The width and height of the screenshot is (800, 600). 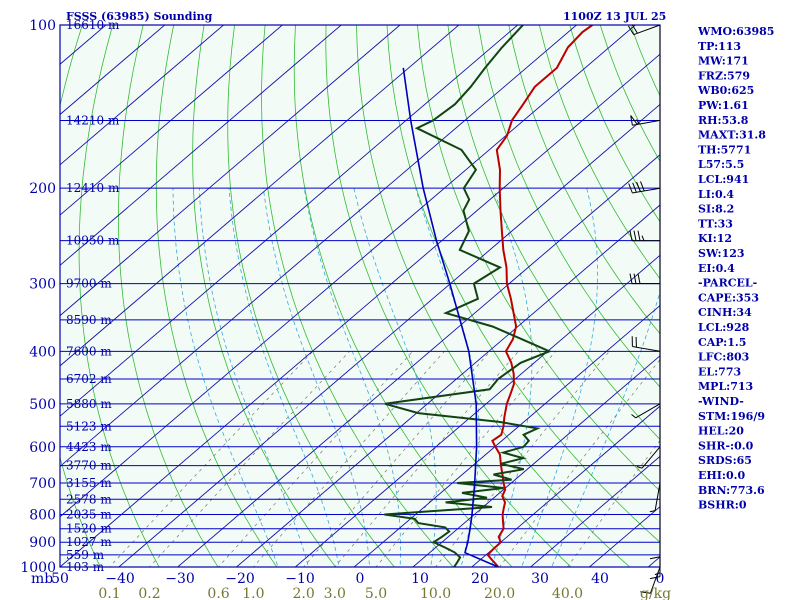 I want to click on temperature-tick-label: −40, so click(x=120, y=579).